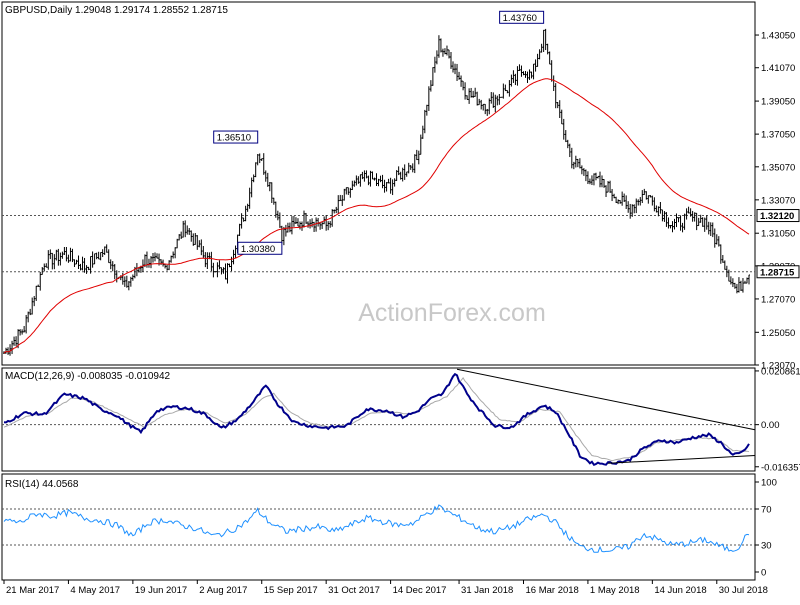 The height and width of the screenshot is (605, 800). Describe the element at coordinates (766, 510) in the screenshot. I see `rsi-tick-label: 70` at that location.